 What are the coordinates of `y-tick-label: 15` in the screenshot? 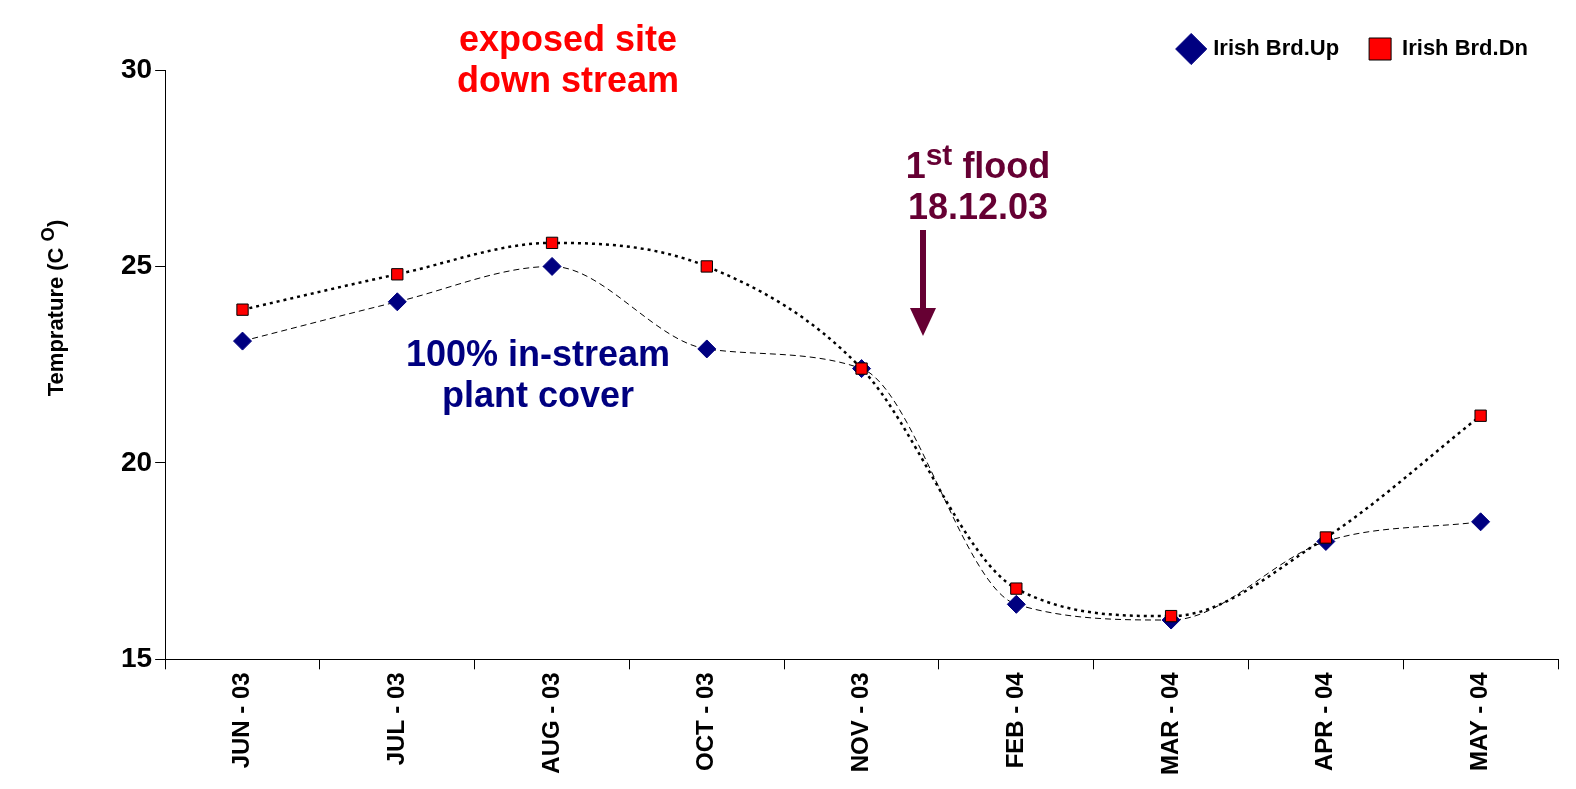 It's located at (136, 658).